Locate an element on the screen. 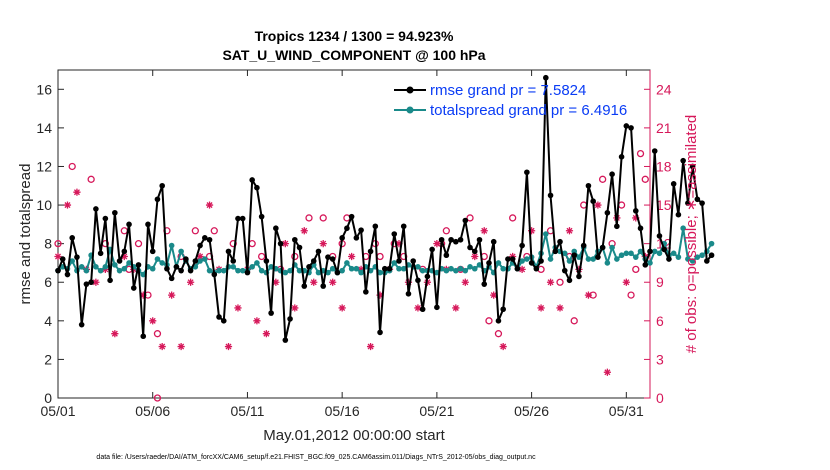 The width and height of the screenshot is (830, 470). legend-spread-marker is located at coordinates (410, 110).